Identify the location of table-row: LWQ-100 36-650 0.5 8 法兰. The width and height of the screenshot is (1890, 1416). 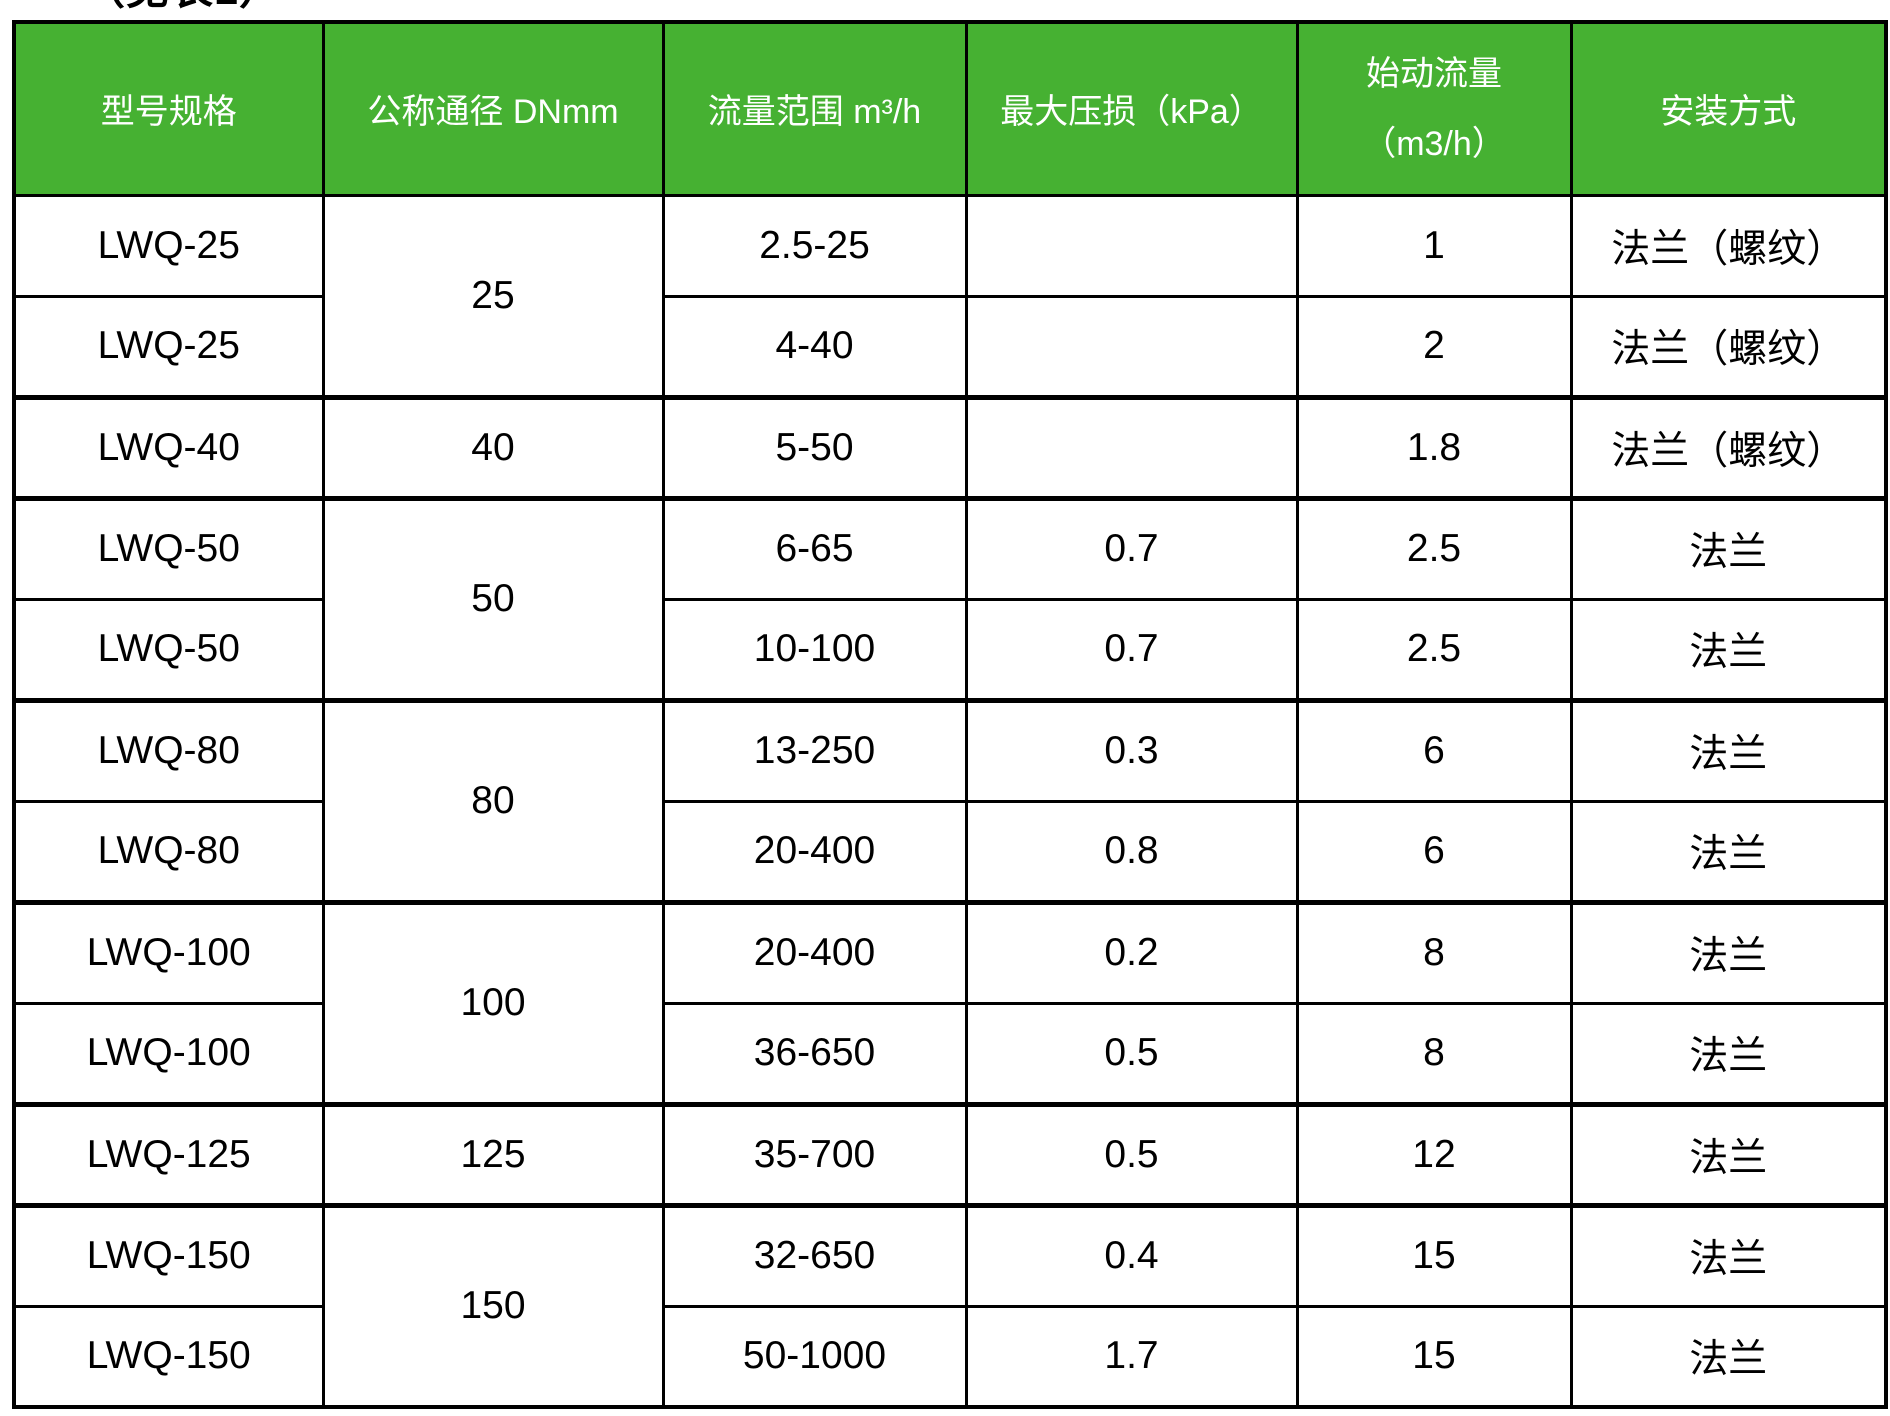
(950, 1053).